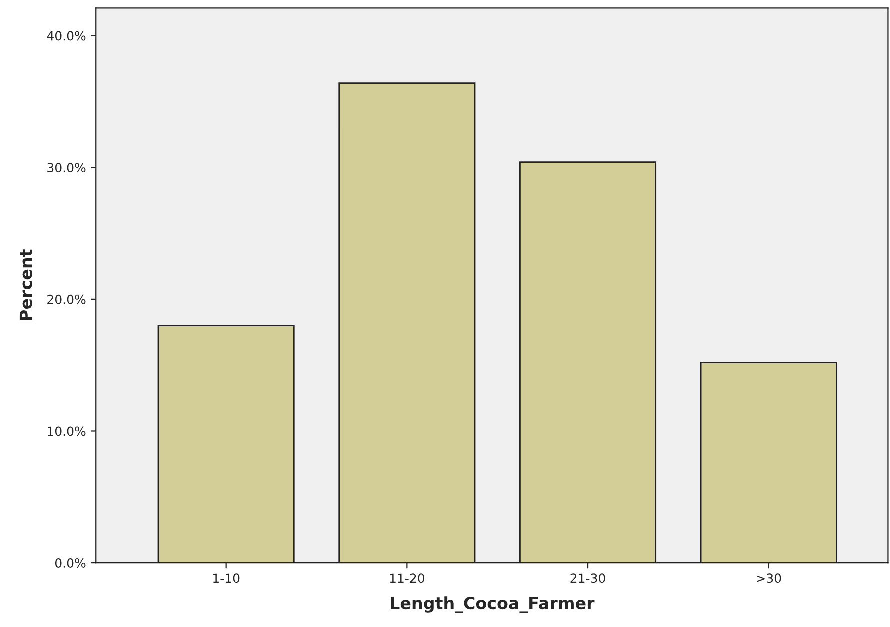  I want to click on x-tick-label: >30, so click(769, 579).